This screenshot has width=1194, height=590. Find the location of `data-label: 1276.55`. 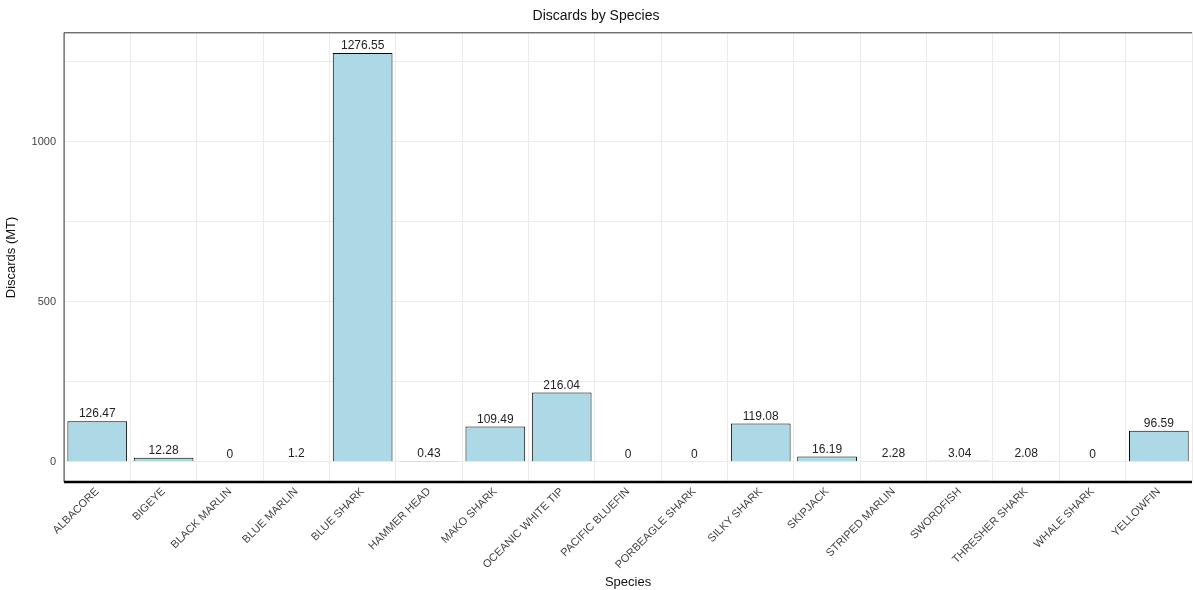

data-label: 1276.55 is located at coordinates (362, 45).